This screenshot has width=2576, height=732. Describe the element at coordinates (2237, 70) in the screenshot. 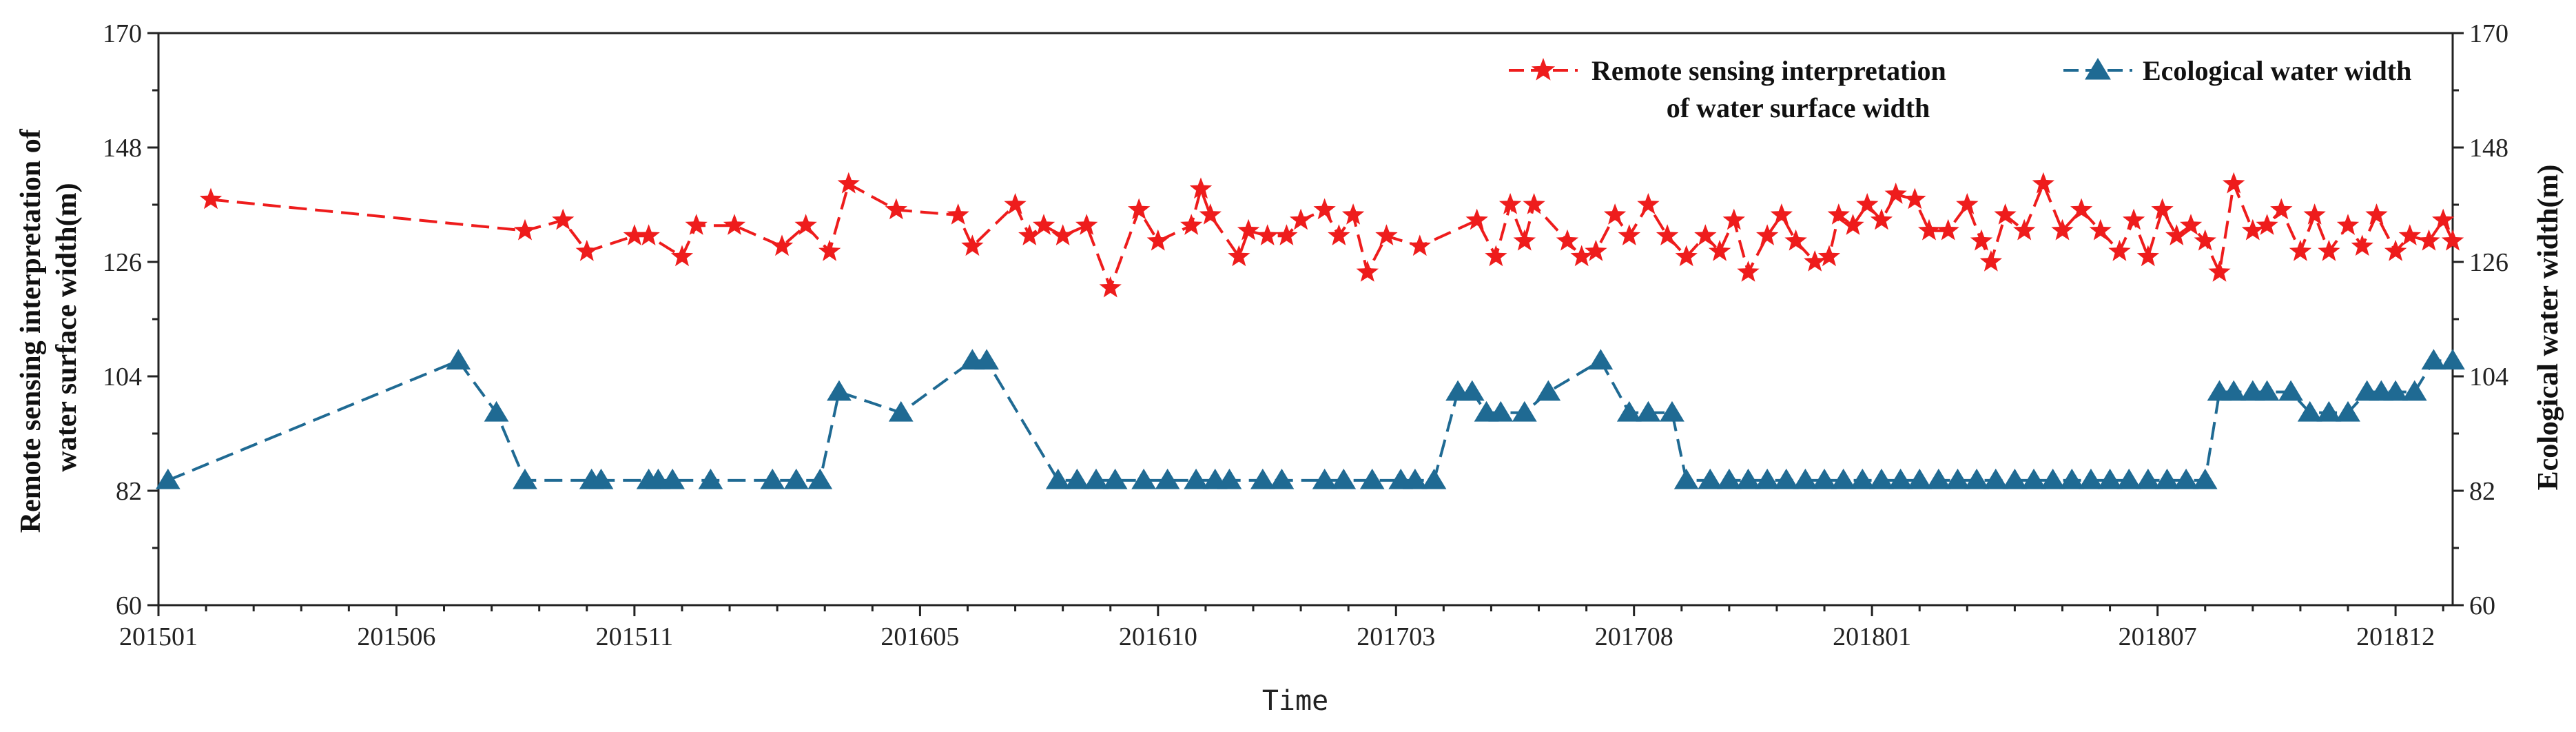

I see `legend-entry-1: Ecological water width` at that location.